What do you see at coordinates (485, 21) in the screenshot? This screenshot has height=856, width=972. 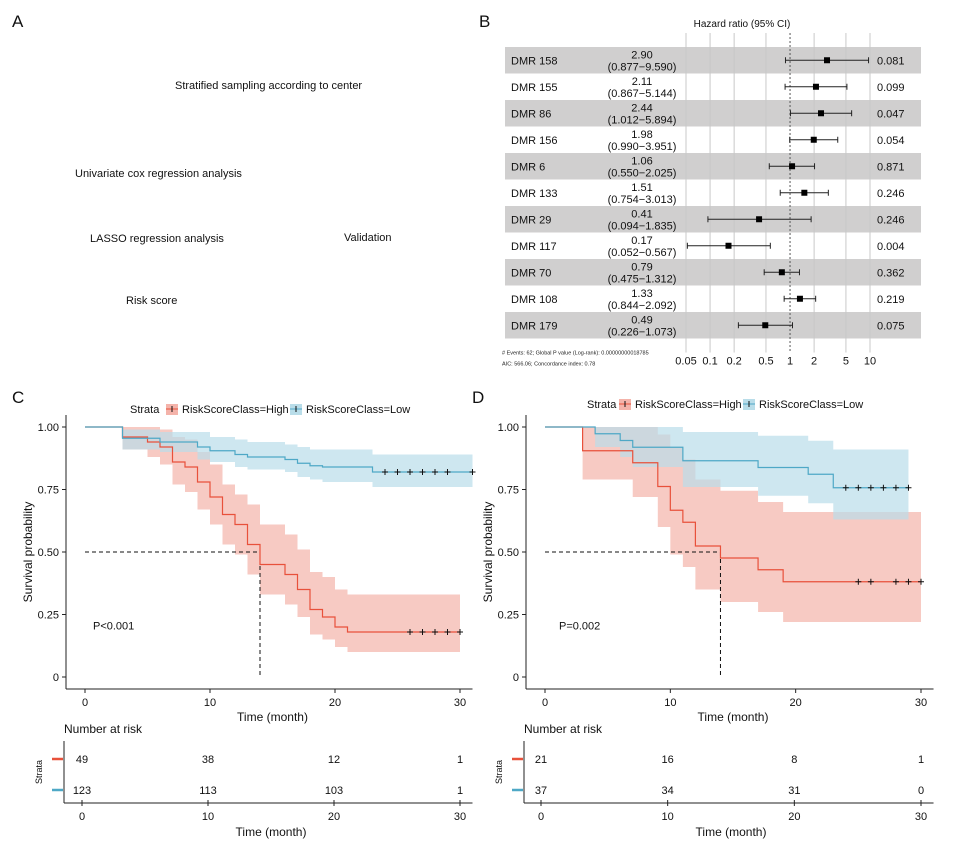 I see `panel-letter-b: B` at bounding box center [485, 21].